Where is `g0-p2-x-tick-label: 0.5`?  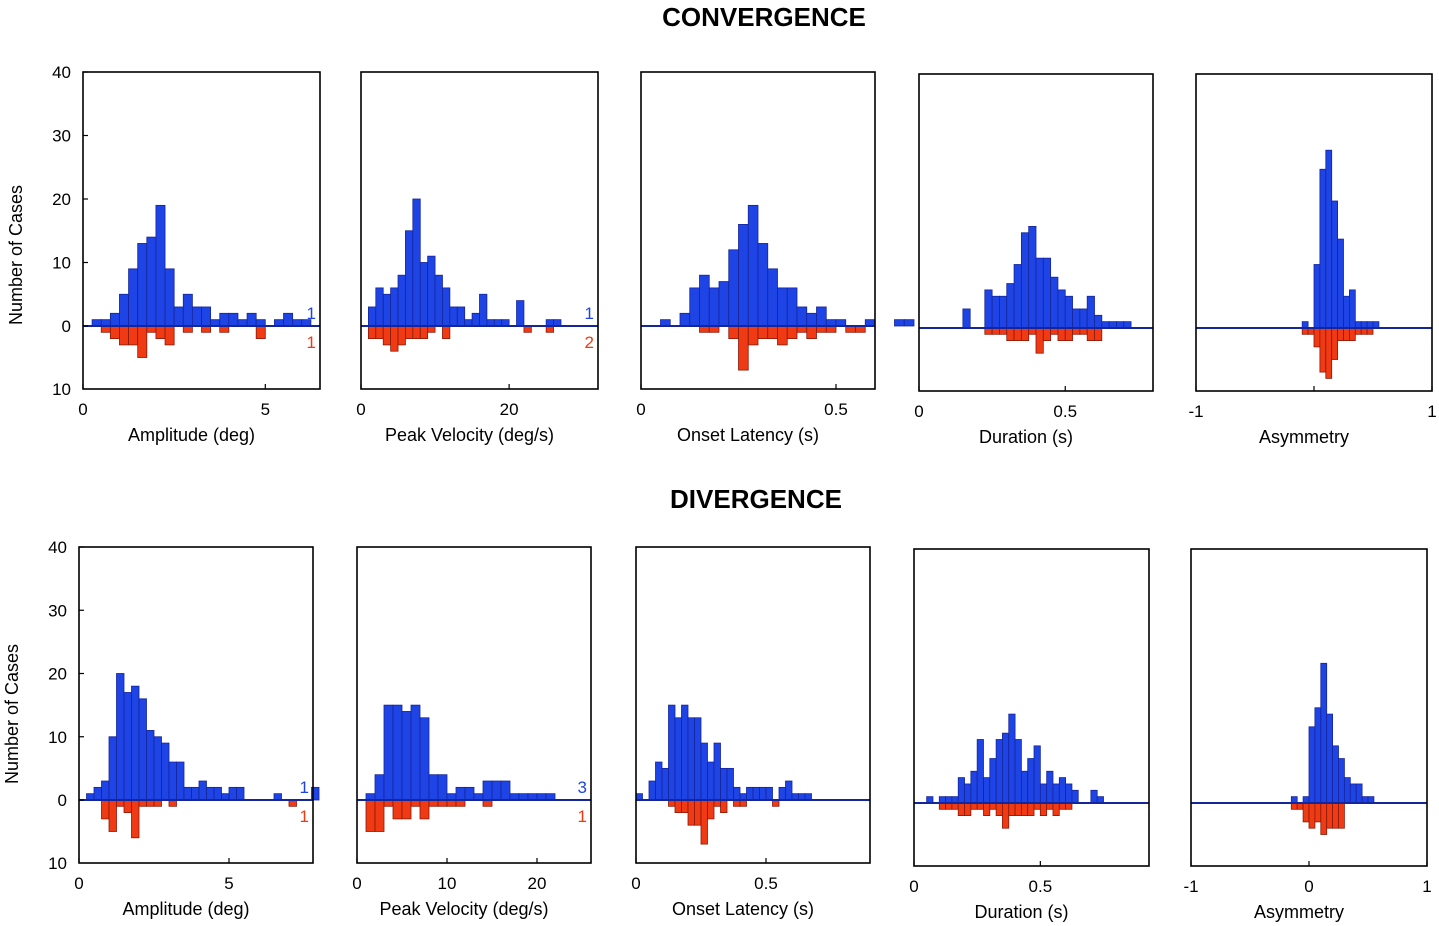 g0-p2-x-tick-label: 0.5 is located at coordinates (836, 409).